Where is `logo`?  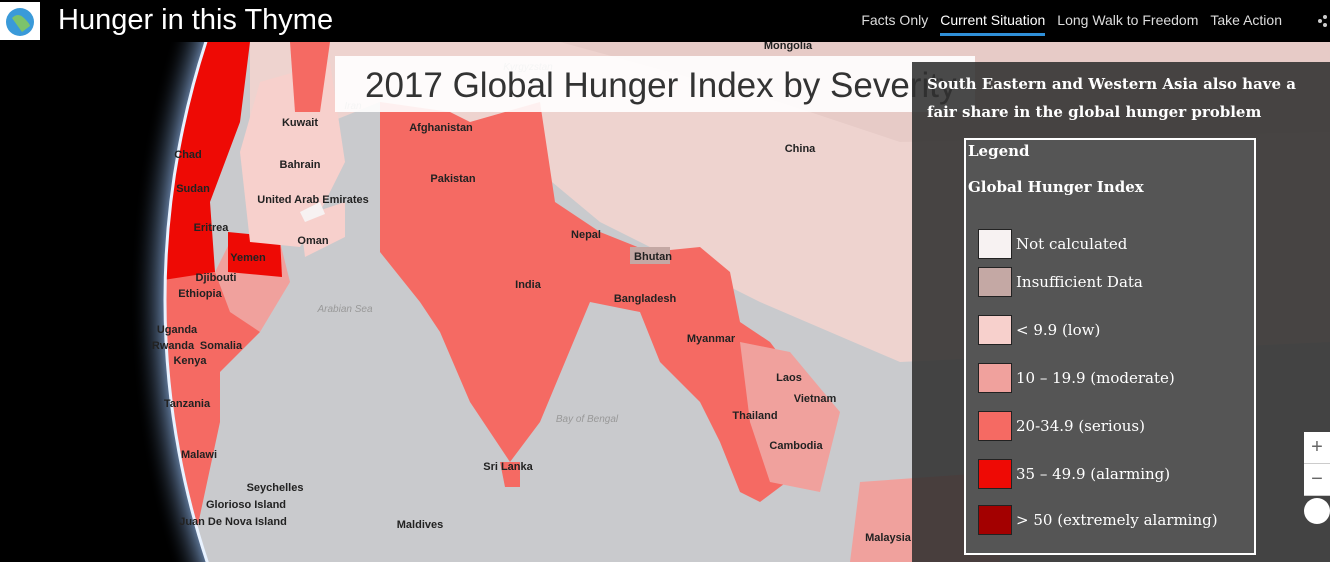
logo is located at coordinates (20, 21).